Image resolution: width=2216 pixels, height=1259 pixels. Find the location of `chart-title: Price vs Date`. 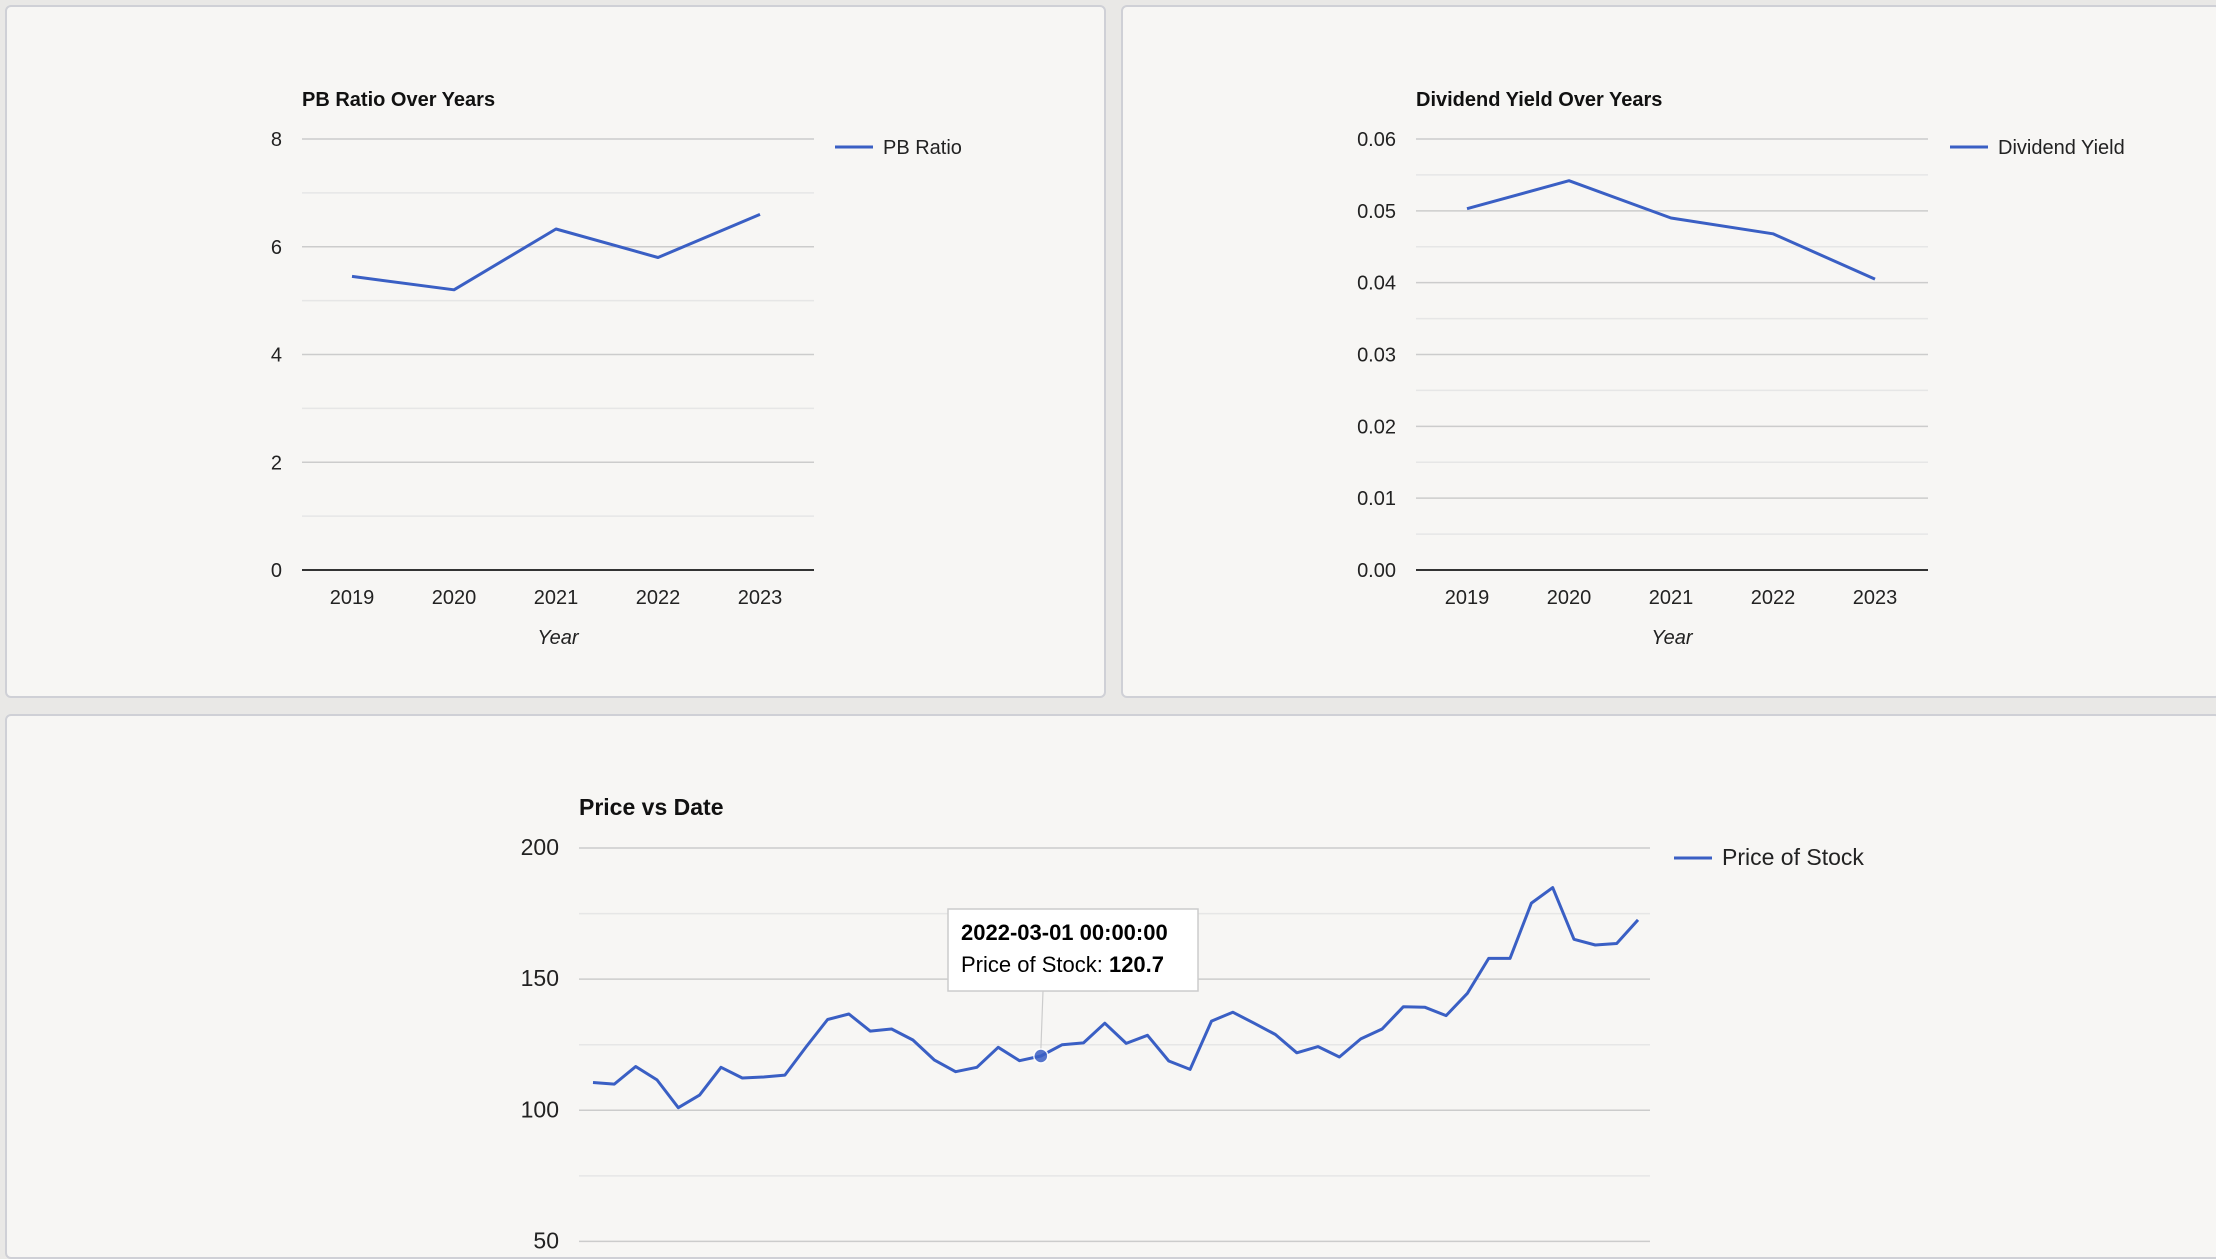

chart-title: Price vs Date is located at coordinates (651, 807).